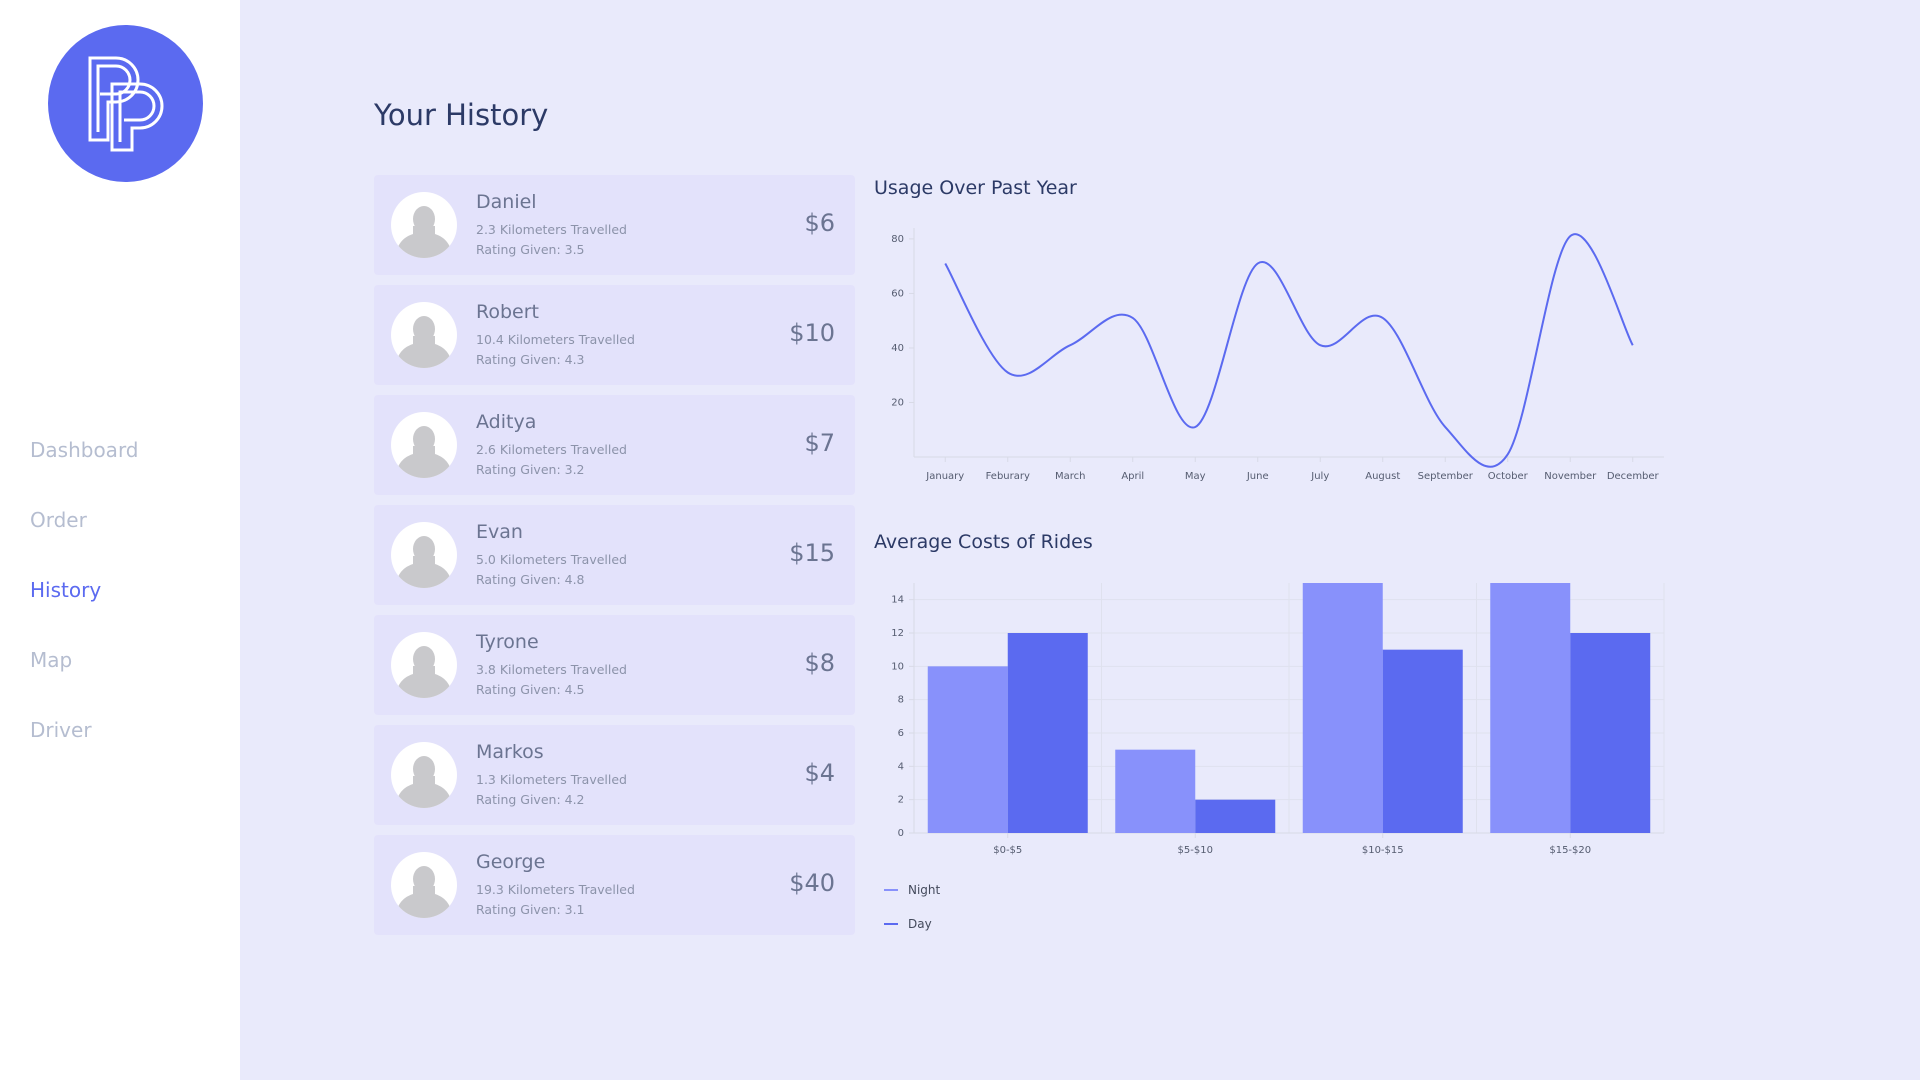 This screenshot has height=1080, width=1920. I want to click on distance-travelled: 2.6 Kilometers Travelled, so click(551, 449).